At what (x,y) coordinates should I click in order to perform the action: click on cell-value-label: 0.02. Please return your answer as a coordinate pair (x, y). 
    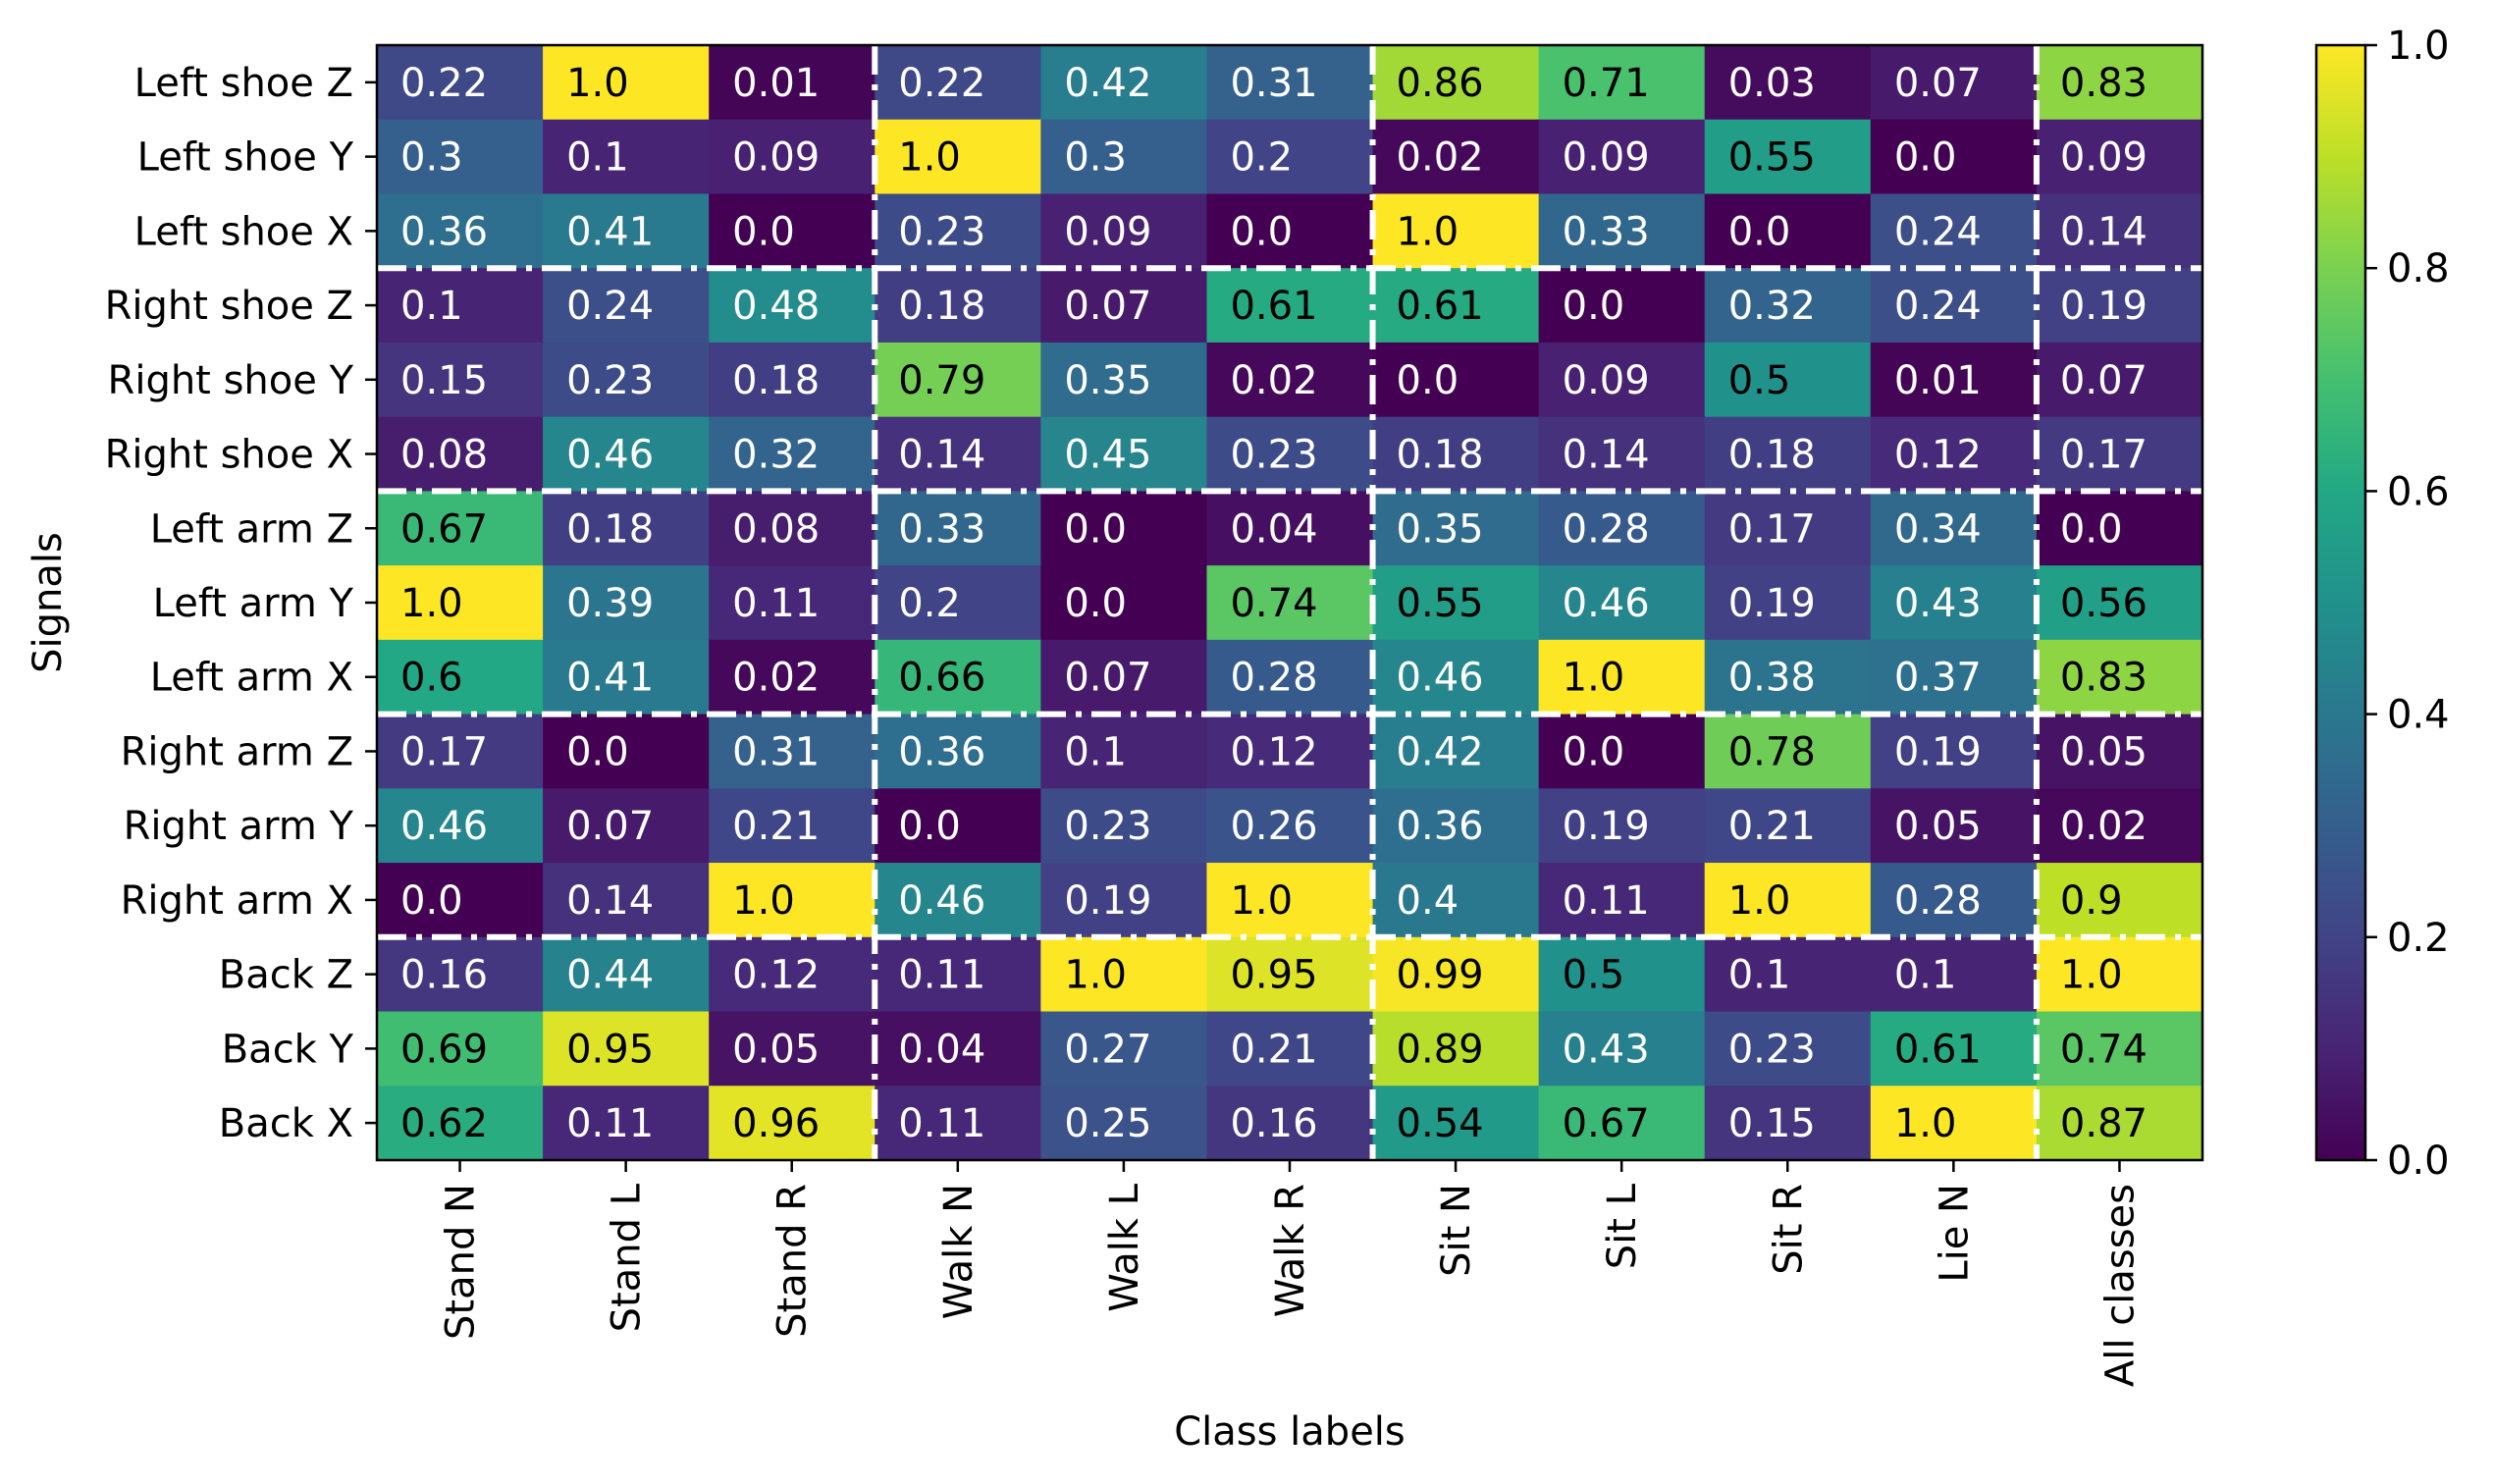
    Looking at the image, I should click on (1441, 158).